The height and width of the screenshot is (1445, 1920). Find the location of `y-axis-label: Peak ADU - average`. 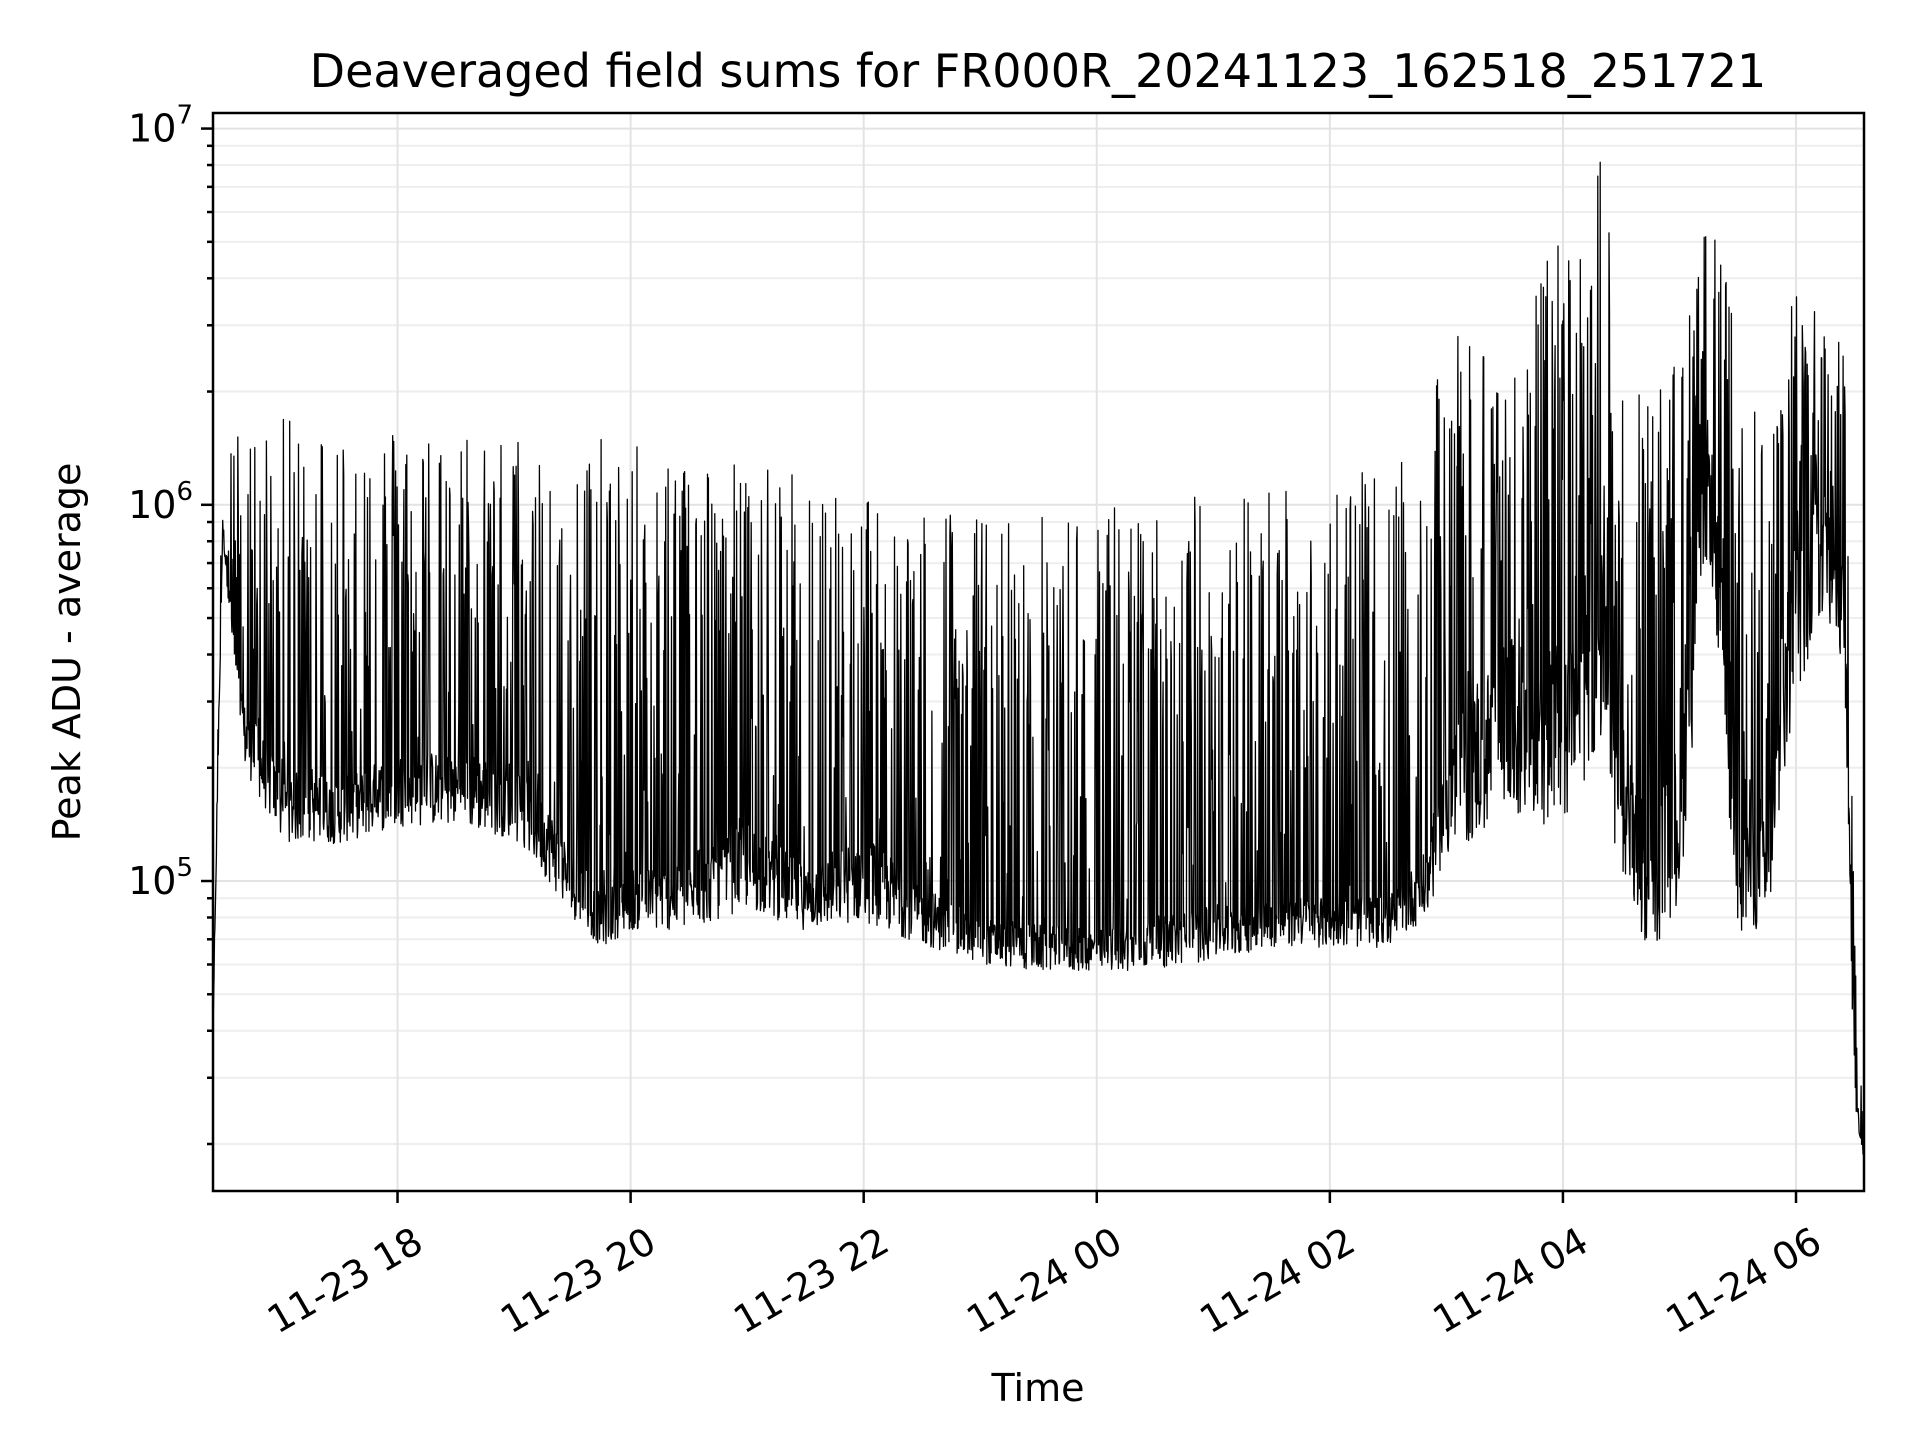

y-axis-label: Peak ADU - average is located at coordinates (67, 652).